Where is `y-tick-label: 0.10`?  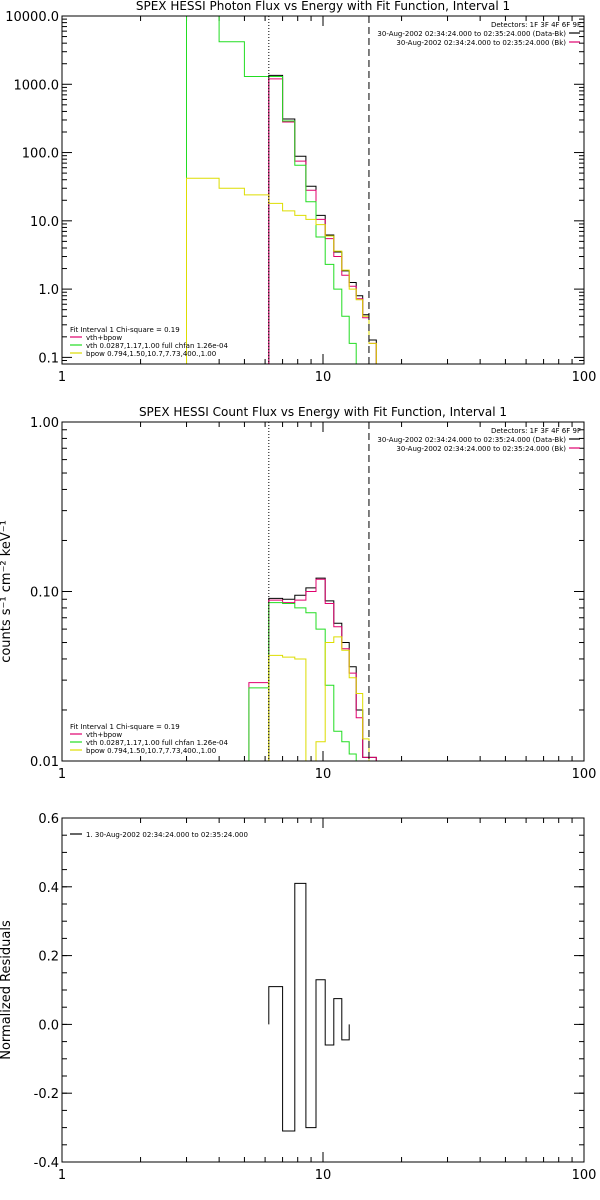
y-tick-label: 0.10 is located at coordinates (44, 593).